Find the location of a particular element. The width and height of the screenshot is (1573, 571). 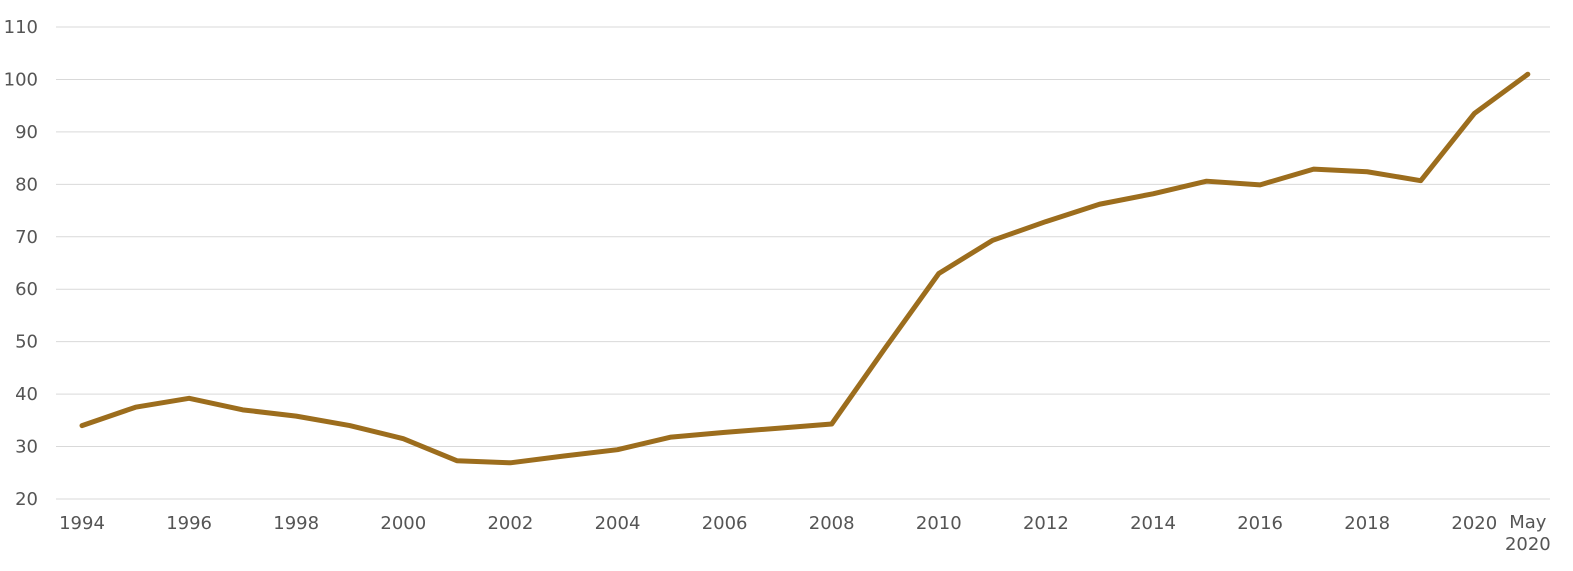

x-tick-label-2016: 2016 is located at coordinates (1260, 523).